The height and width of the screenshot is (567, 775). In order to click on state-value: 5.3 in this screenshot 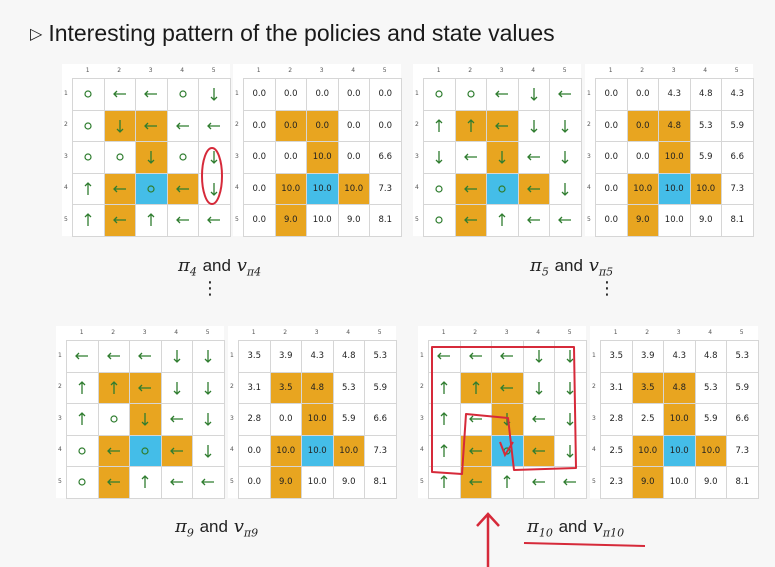, I will do `click(380, 356)`.